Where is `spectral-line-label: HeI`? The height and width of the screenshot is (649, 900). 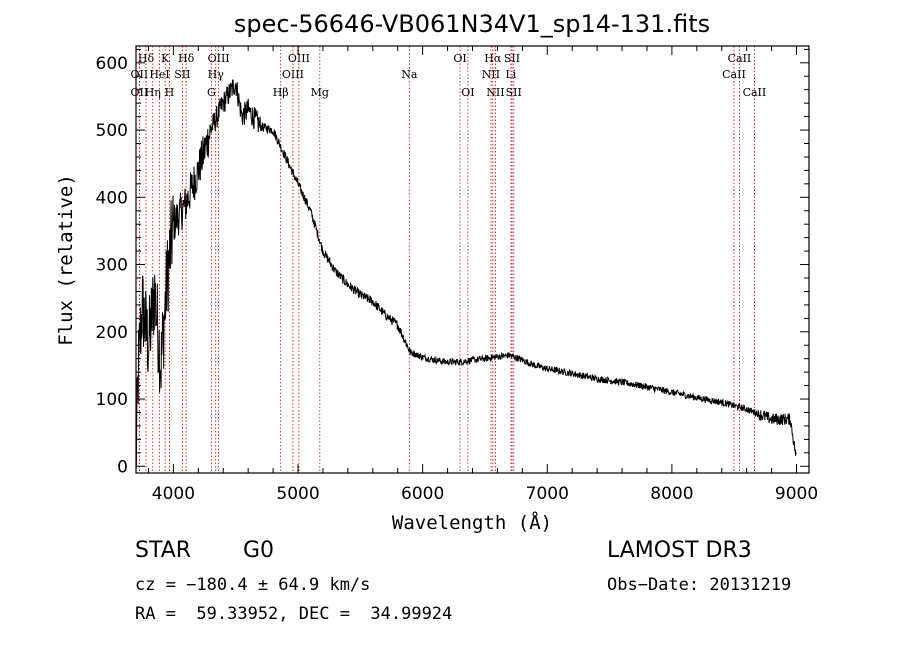 spectral-line-label: HeI is located at coordinates (159, 74).